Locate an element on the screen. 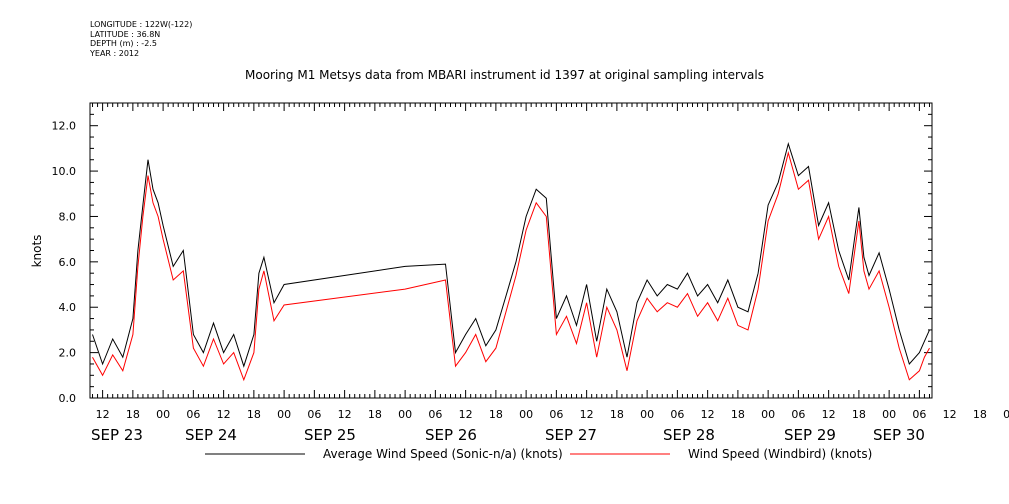 The width and height of the screenshot is (1009, 504). x-day-label: SEP 29 is located at coordinates (810, 435).